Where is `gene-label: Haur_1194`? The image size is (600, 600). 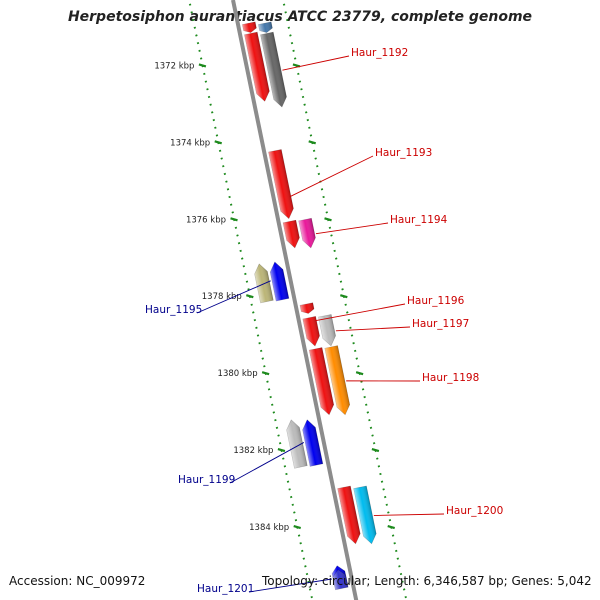
gene-label: Haur_1194 is located at coordinates (419, 220).